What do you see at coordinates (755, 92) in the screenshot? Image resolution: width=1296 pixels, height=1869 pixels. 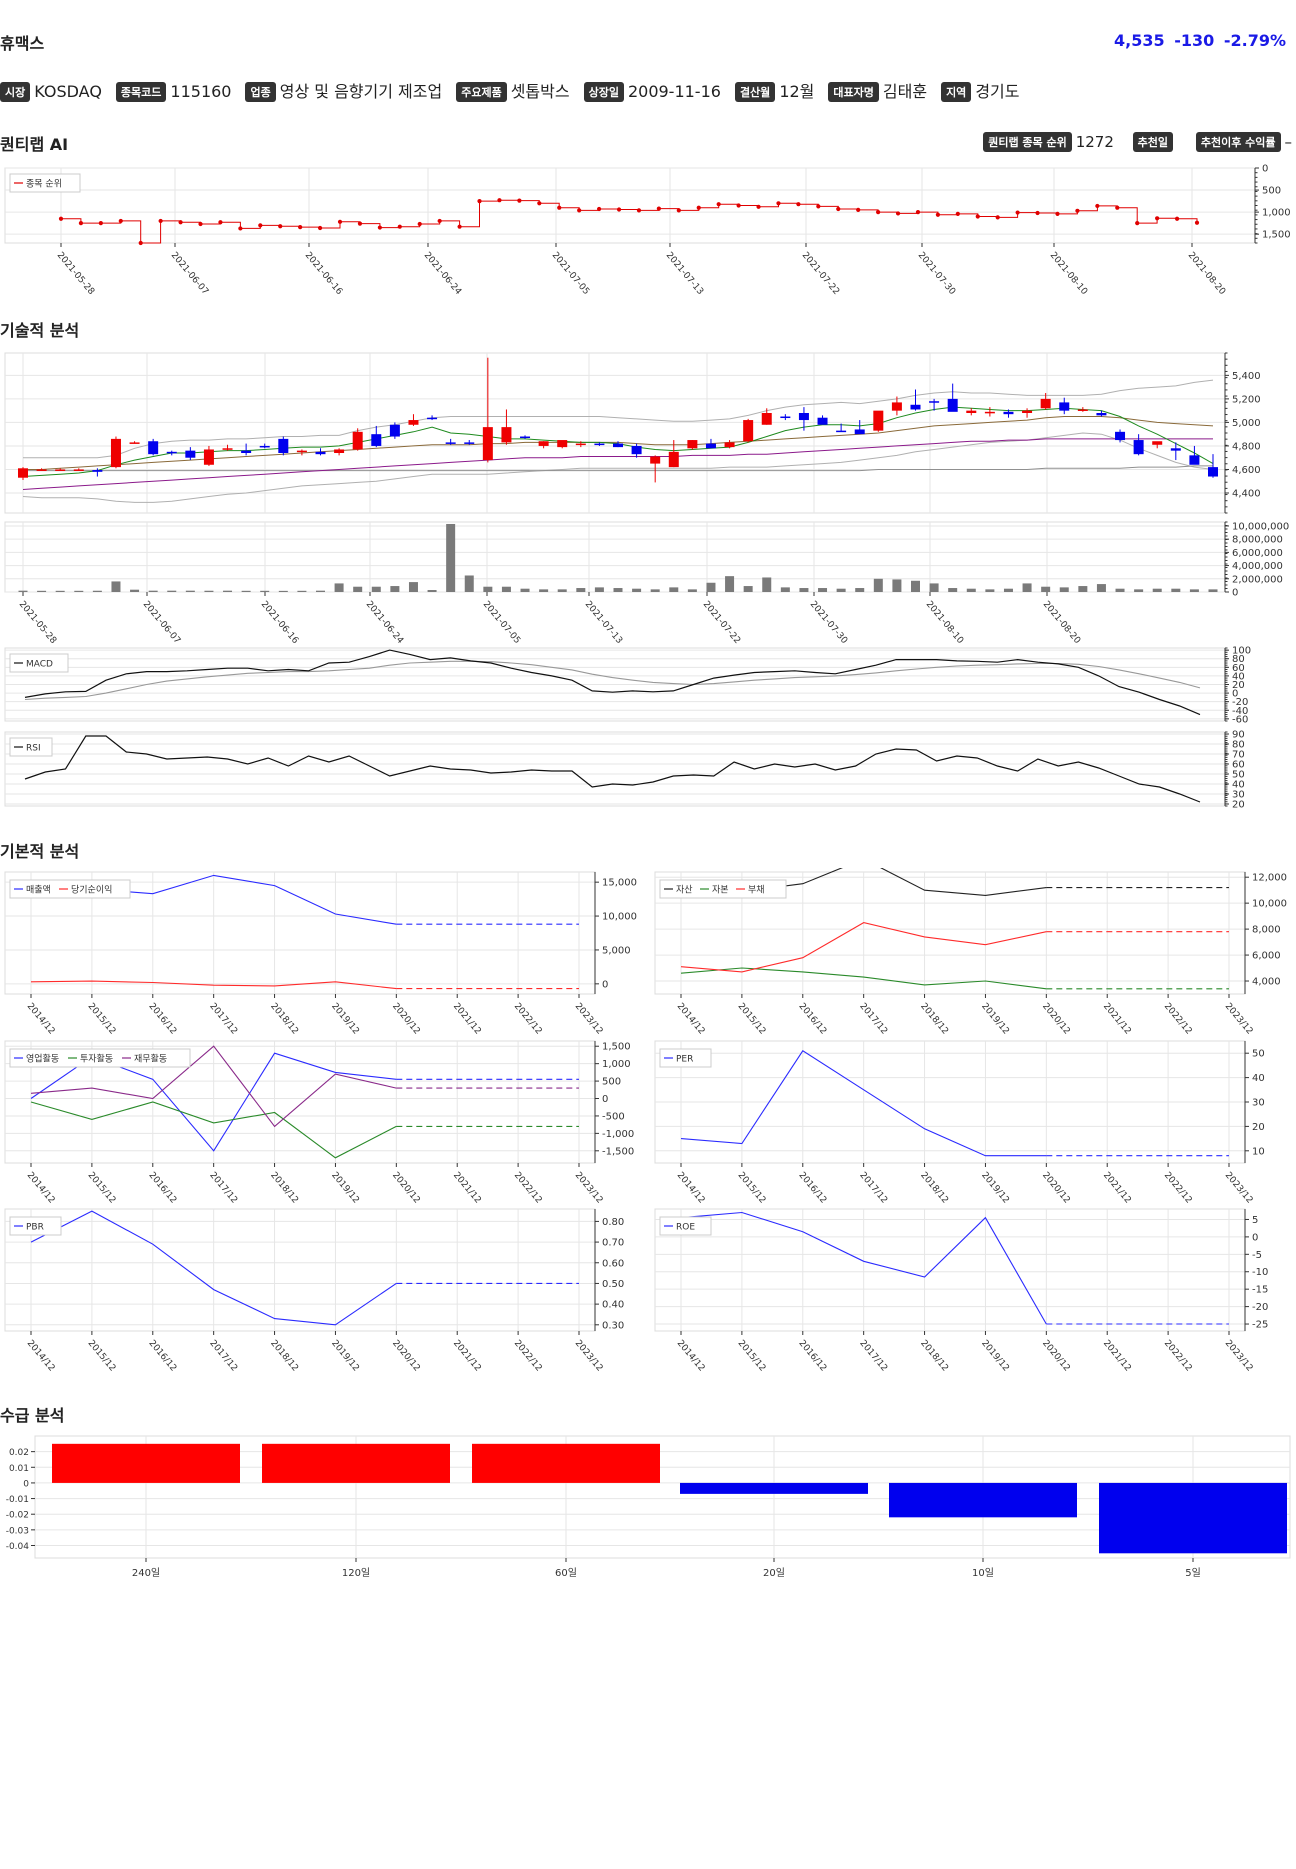 I see `info-label: 결산월` at bounding box center [755, 92].